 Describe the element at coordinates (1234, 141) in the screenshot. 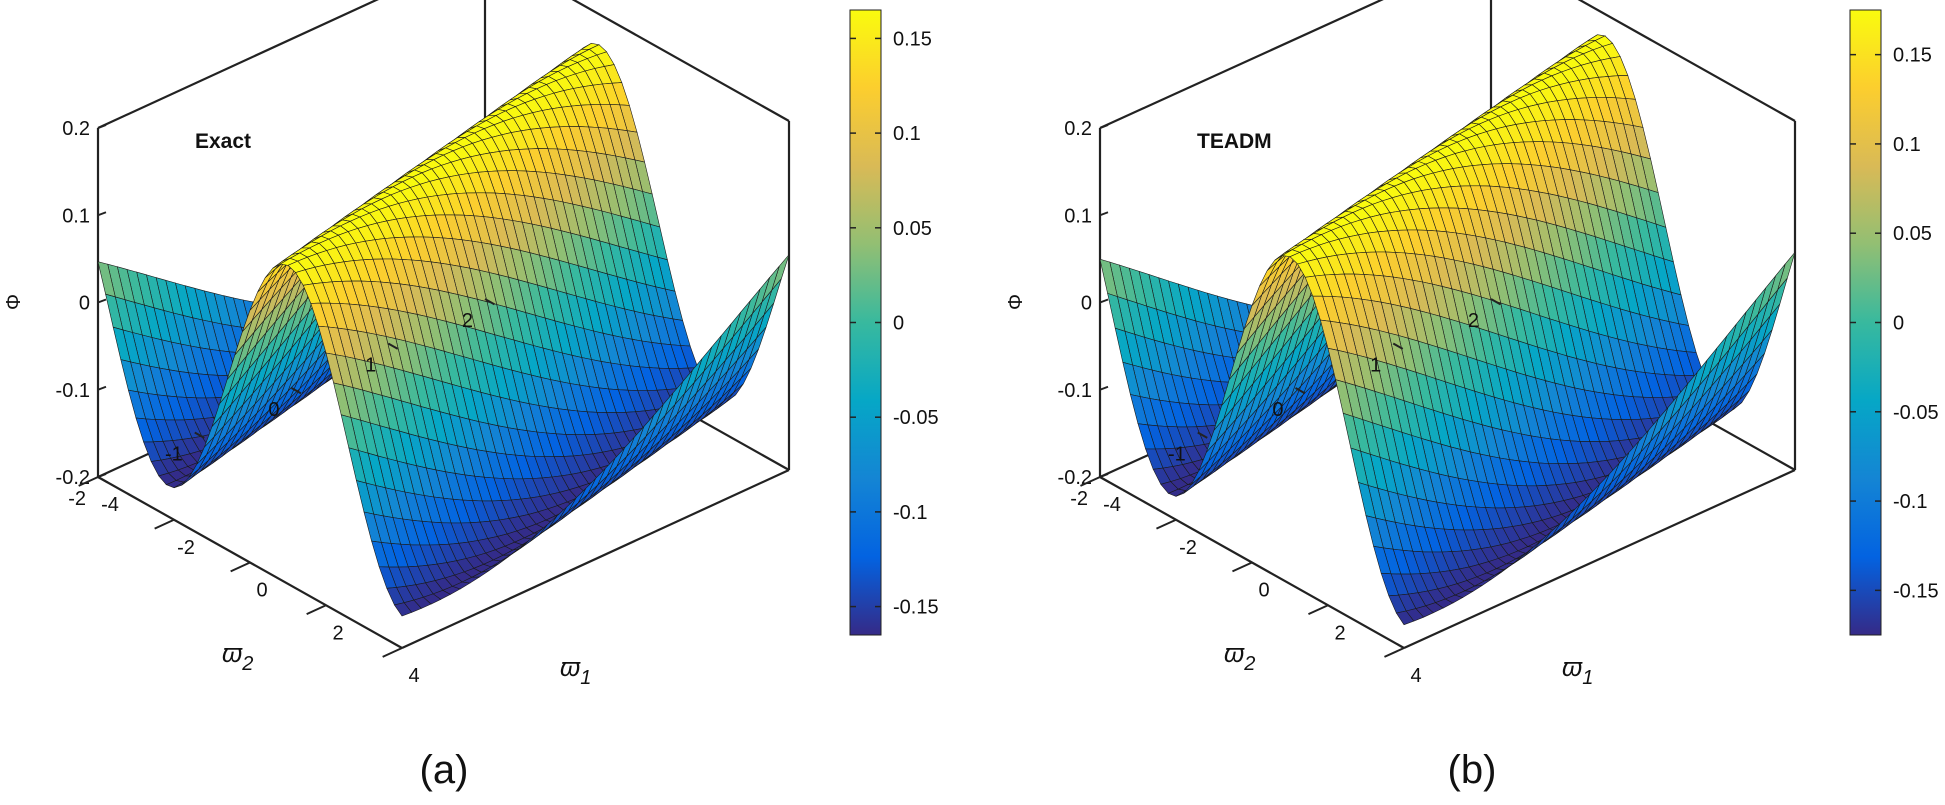

I see `chart-title: TEADM` at that location.